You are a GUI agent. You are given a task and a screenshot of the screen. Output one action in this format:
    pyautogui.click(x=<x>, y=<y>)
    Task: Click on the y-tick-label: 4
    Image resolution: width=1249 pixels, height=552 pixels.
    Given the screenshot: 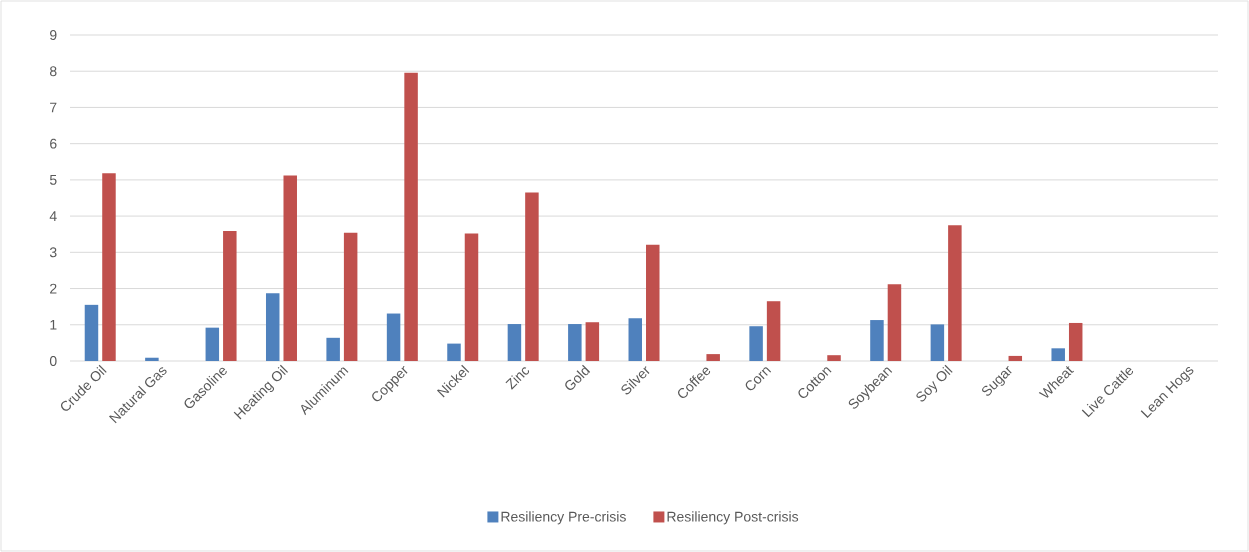 What is the action you would take?
    pyautogui.click(x=53, y=216)
    